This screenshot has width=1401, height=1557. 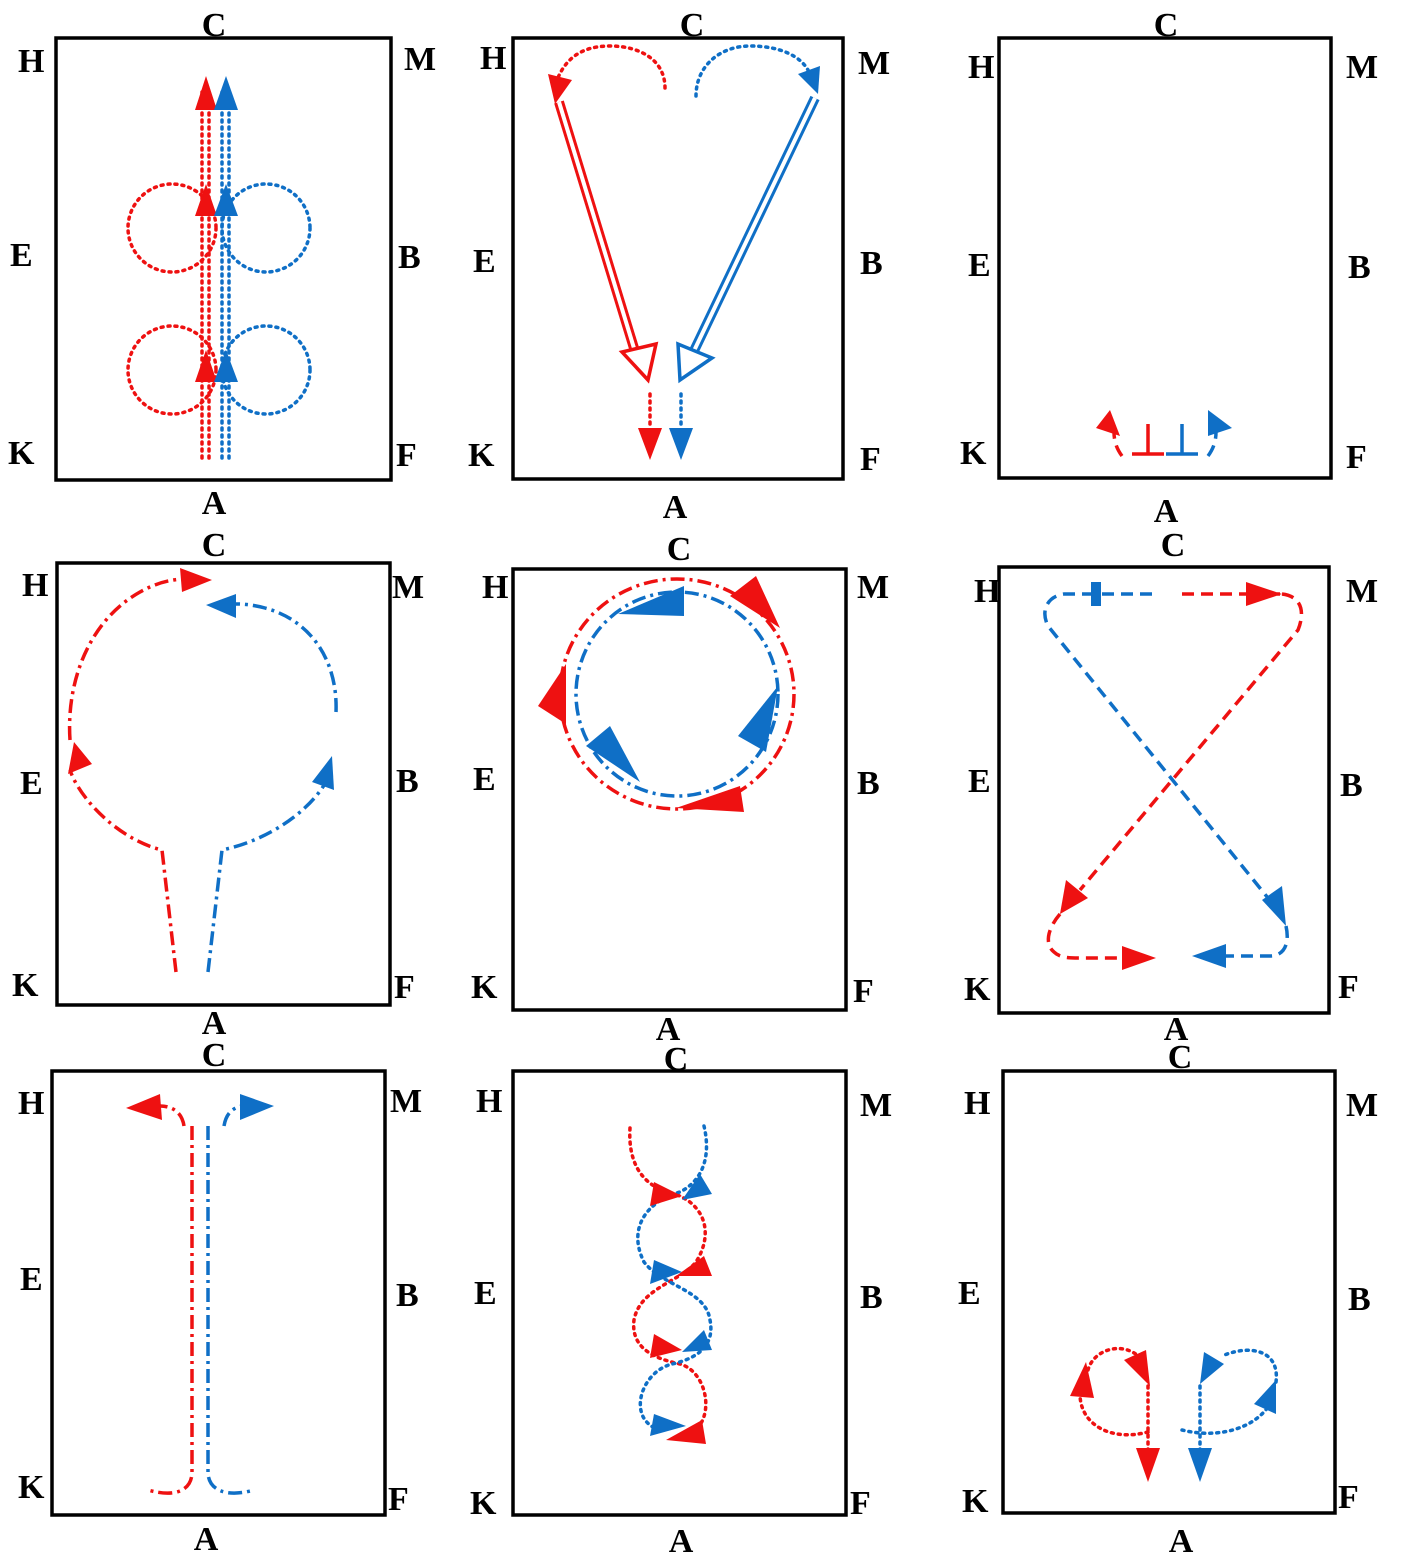 What do you see at coordinates (1168, 1298) in the screenshot?
I see `panel-9: C A H M E B K F` at bounding box center [1168, 1298].